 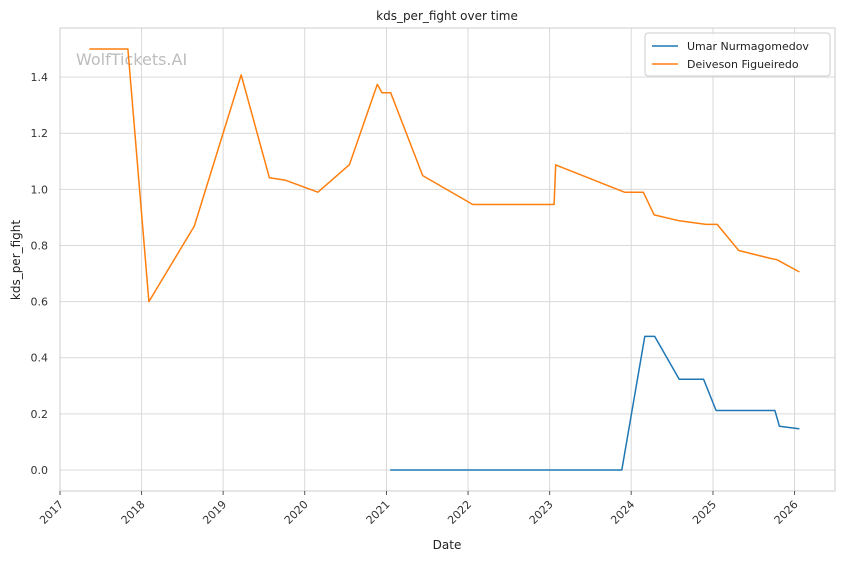 I want to click on legend-label-umar: Umar Nurmagomedov, so click(x=748, y=46).